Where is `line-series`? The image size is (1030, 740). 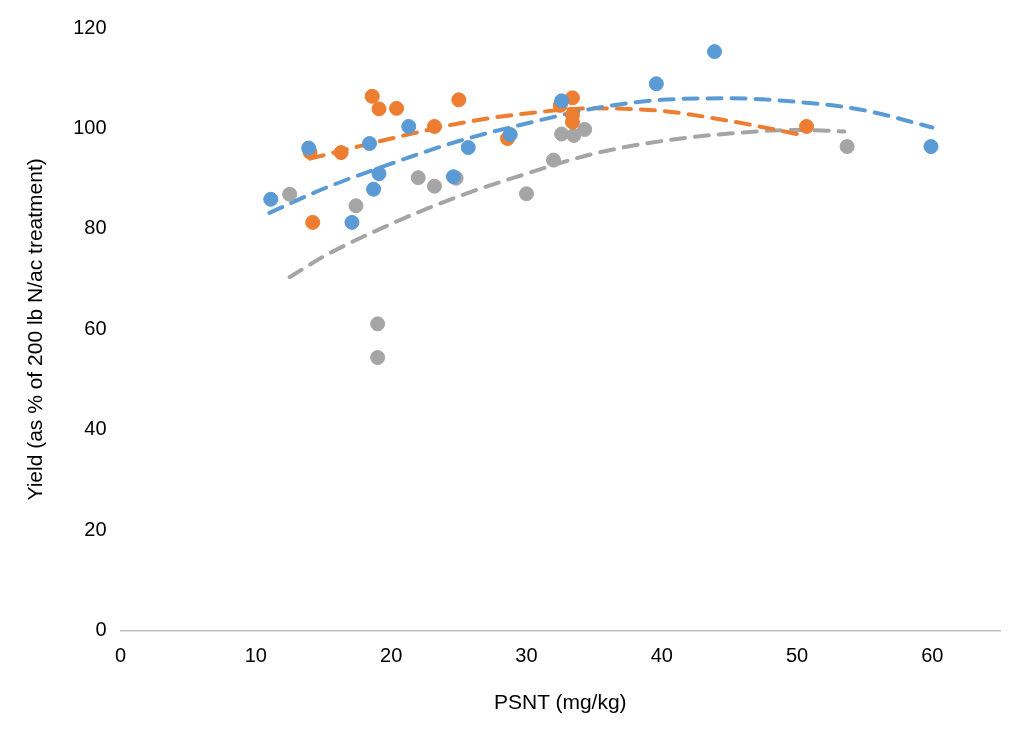 line-series is located at coordinates (601, 155).